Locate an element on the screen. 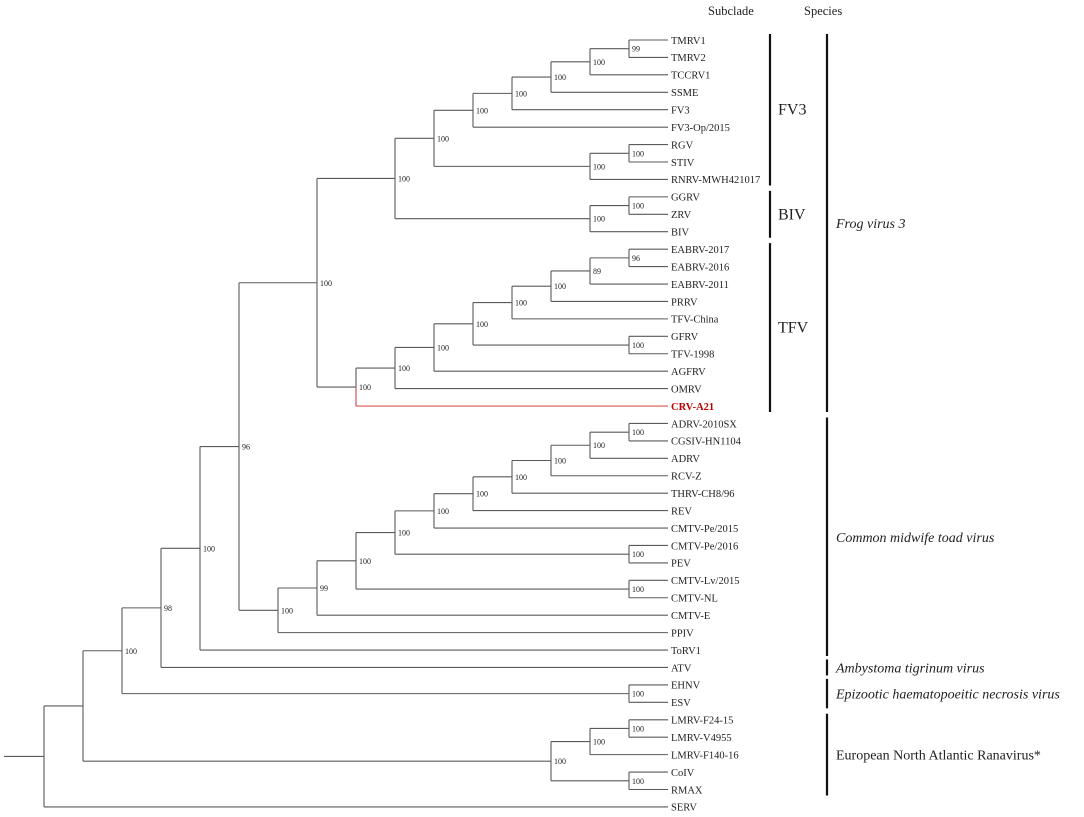  taxon-label: REV is located at coordinates (681, 511).